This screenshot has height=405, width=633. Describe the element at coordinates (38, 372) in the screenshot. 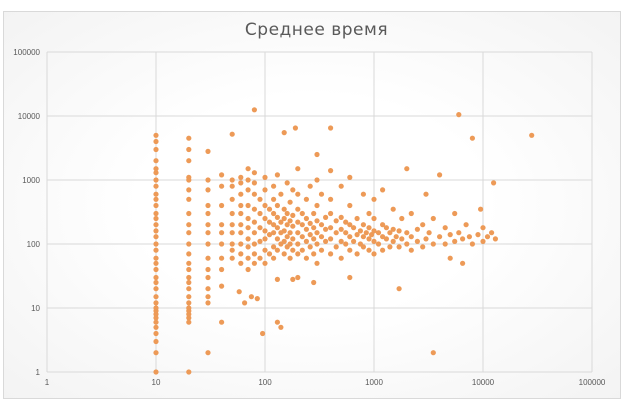

I see `y-tick-label: 1` at that location.